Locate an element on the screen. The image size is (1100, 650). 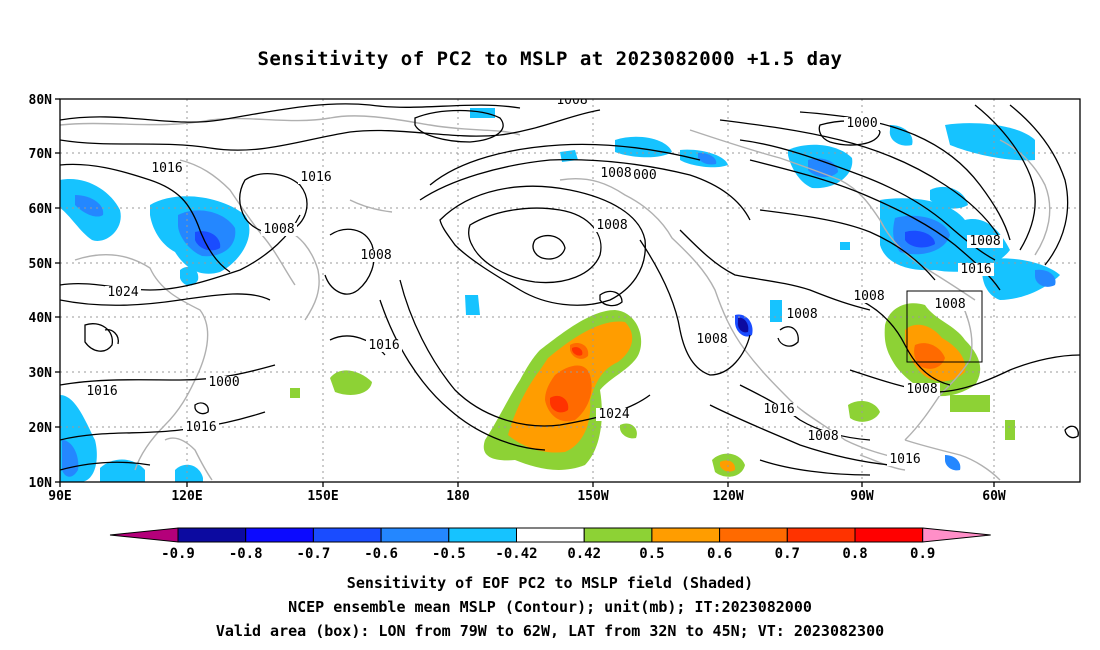
colorbar-tick-label: -0.9 is located at coordinates (178, 554).